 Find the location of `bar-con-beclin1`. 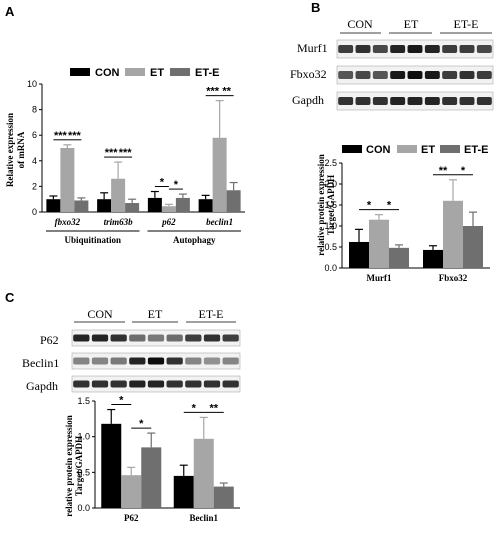

bar-con-beclin1 is located at coordinates (205, 205).